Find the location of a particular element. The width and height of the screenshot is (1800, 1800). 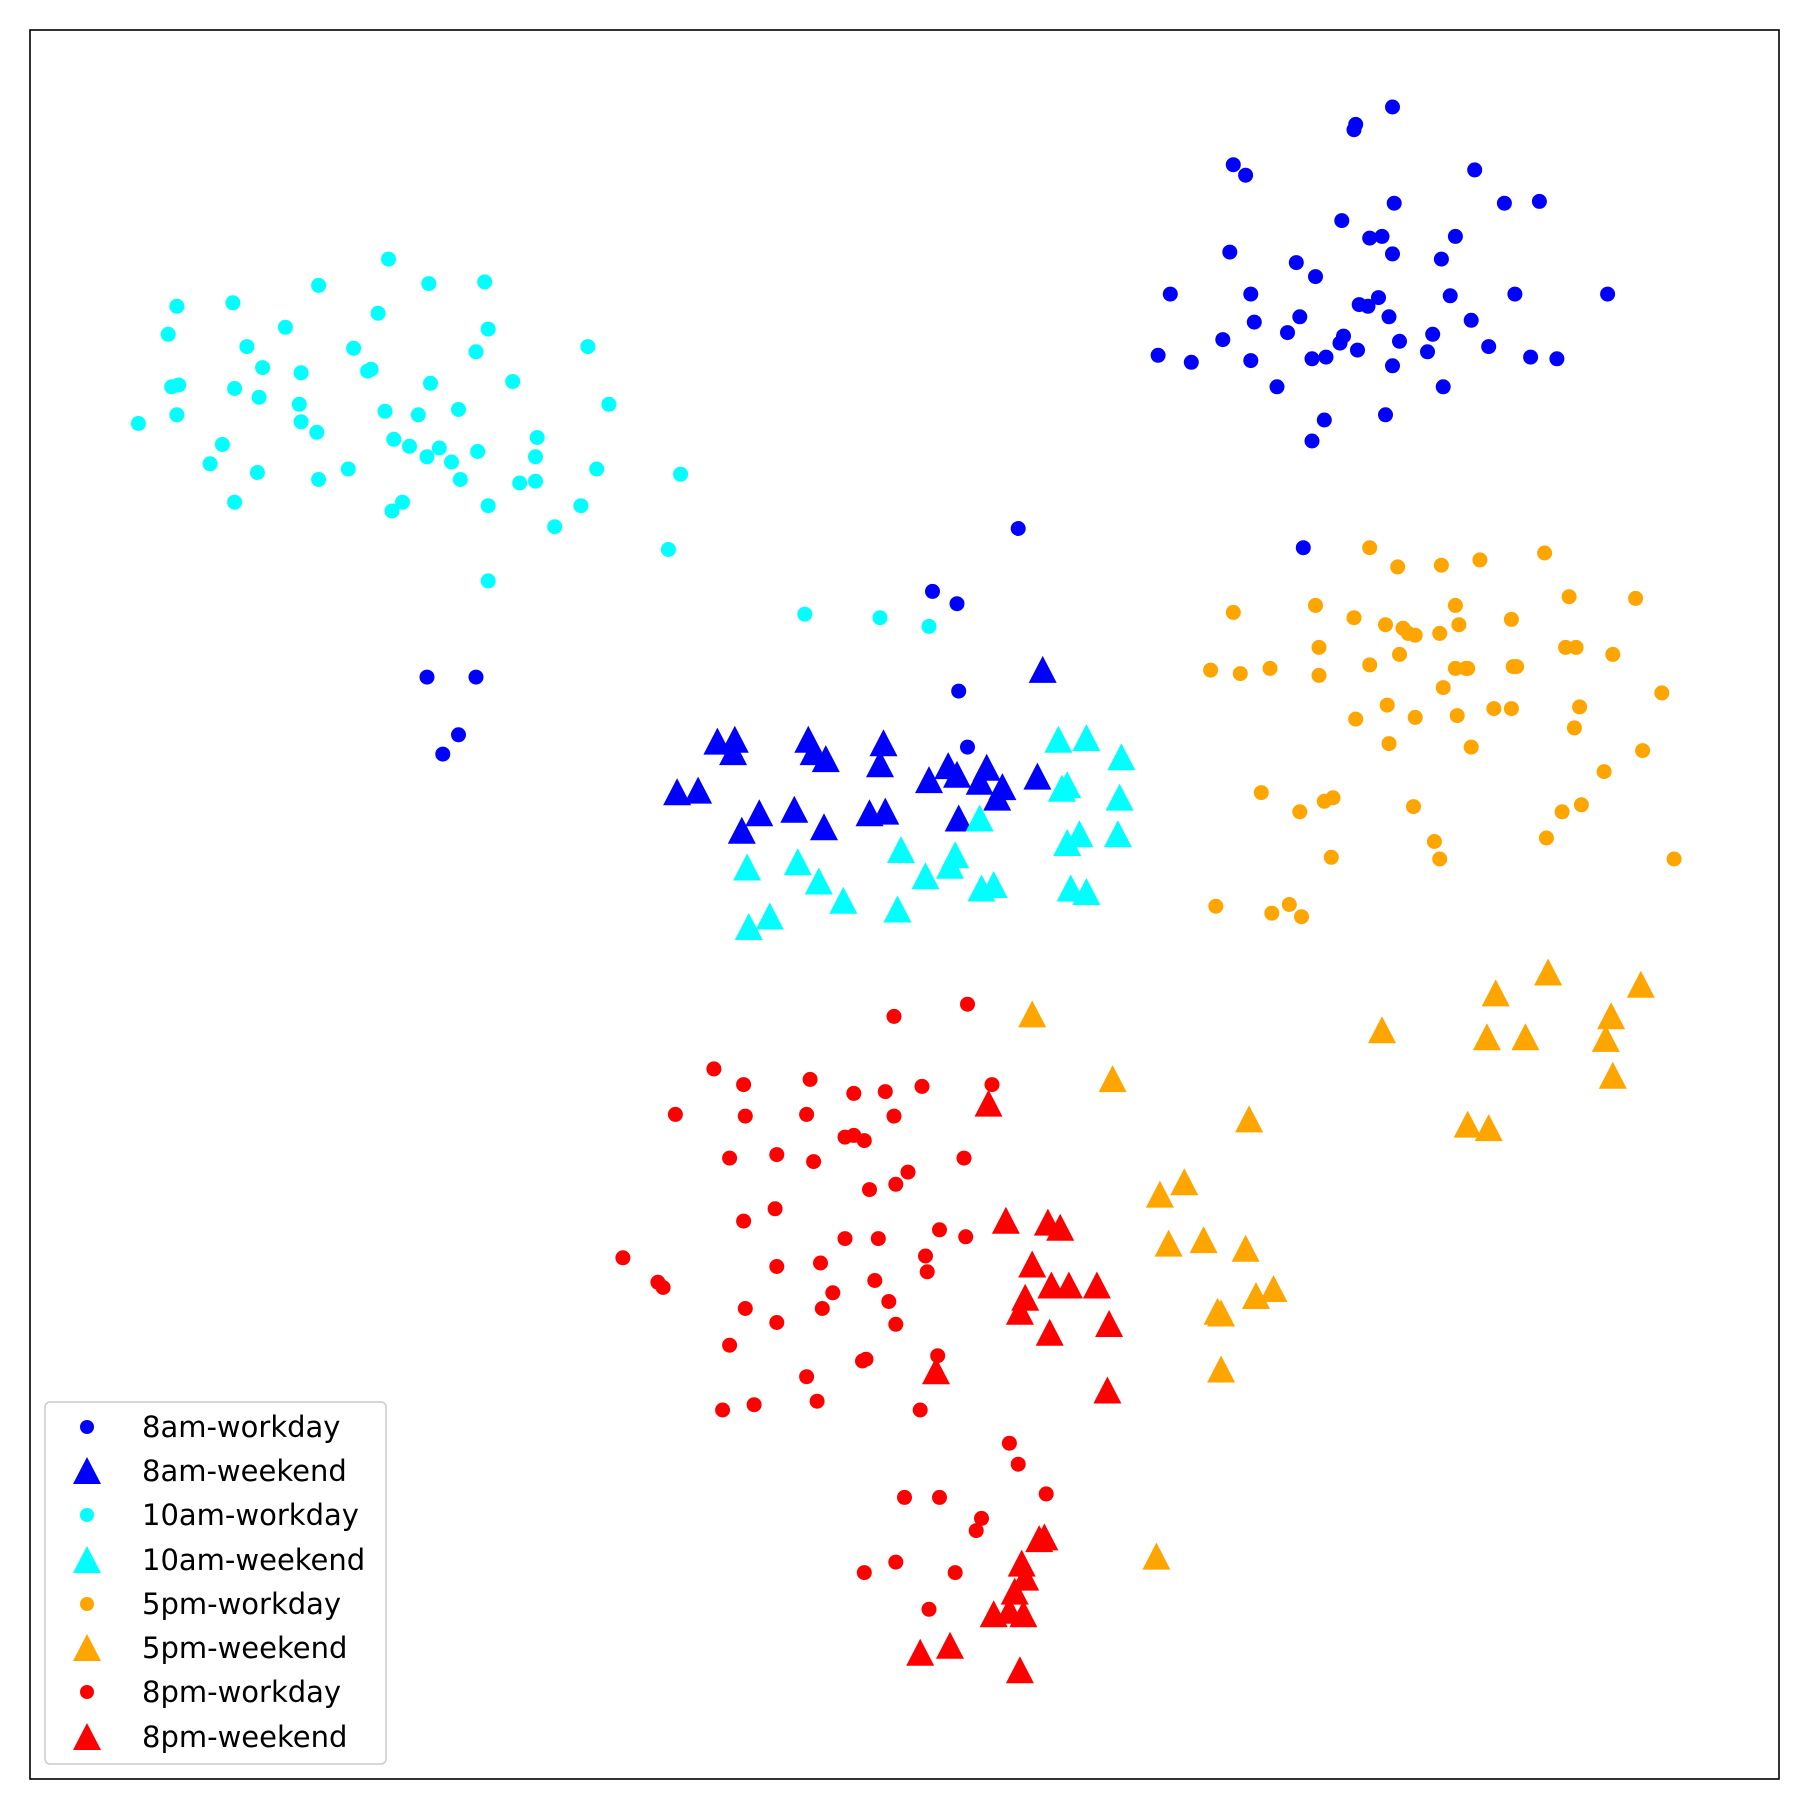

5pm-workday-point-58 is located at coordinates (1674, 859).